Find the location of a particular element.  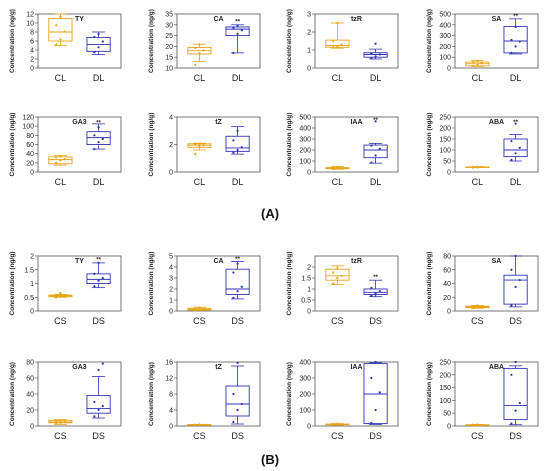

chart-16-title: ABA is located at coordinates (496, 367).